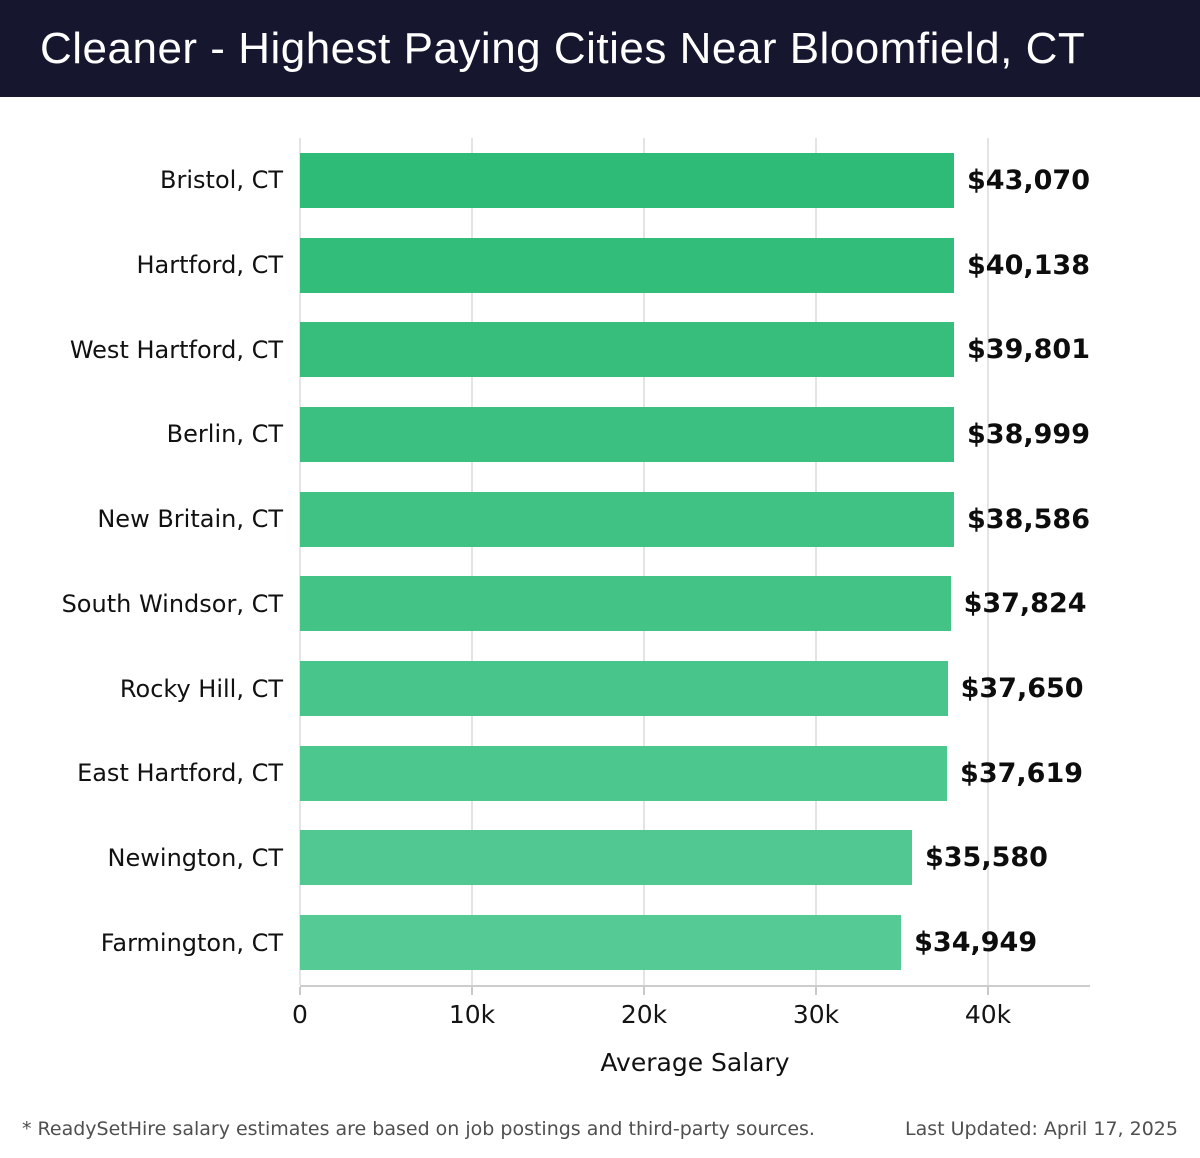 The height and width of the screenshot is (1158, 1200). Describe the element at coordinates (1022, 773) in the screenshot. I see `value-label: $37,619` at that location.